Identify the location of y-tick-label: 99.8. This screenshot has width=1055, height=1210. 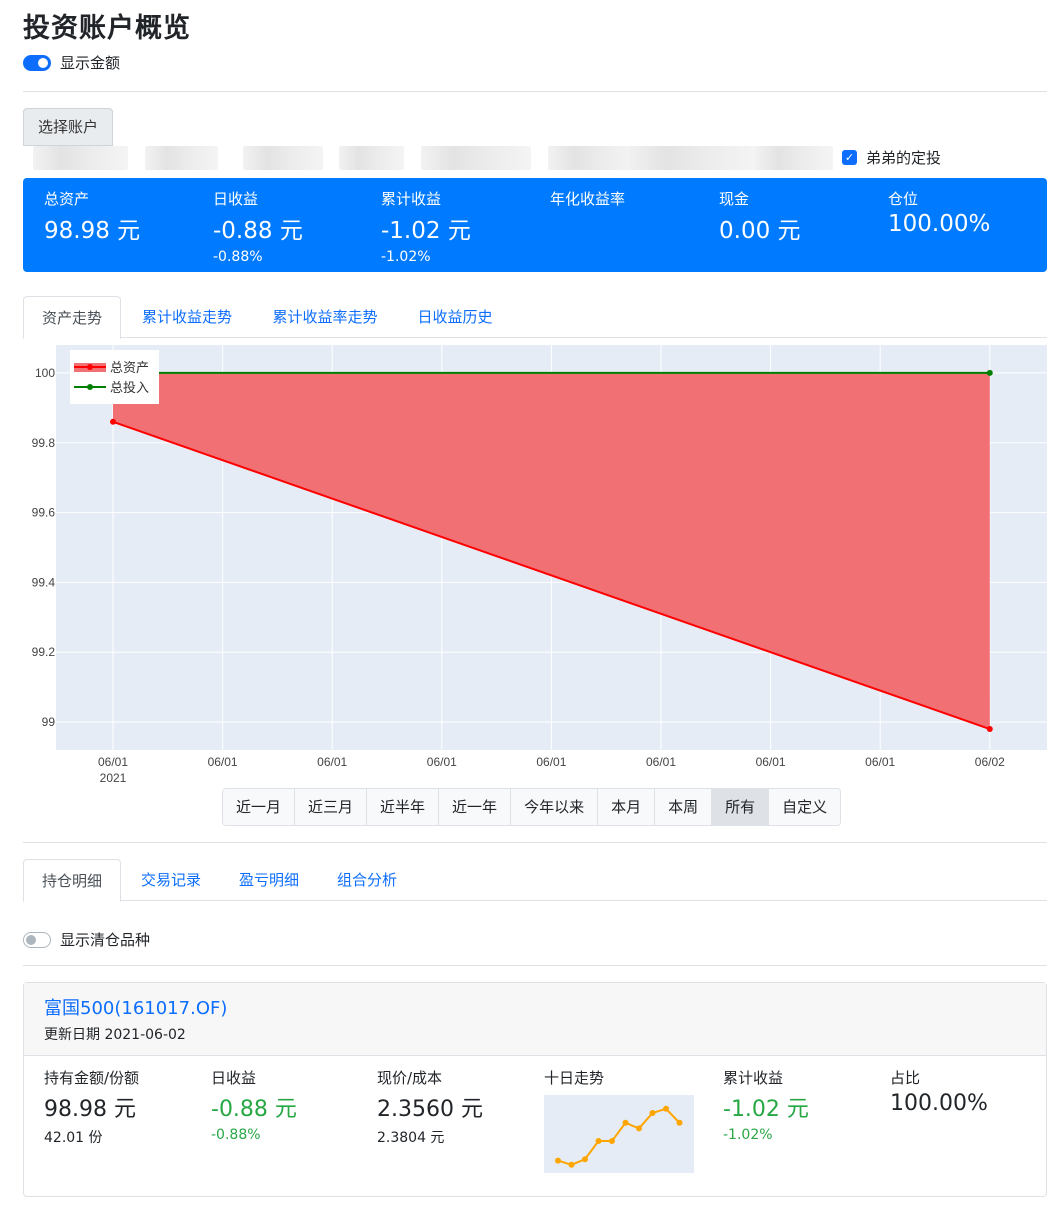
(44, 443).